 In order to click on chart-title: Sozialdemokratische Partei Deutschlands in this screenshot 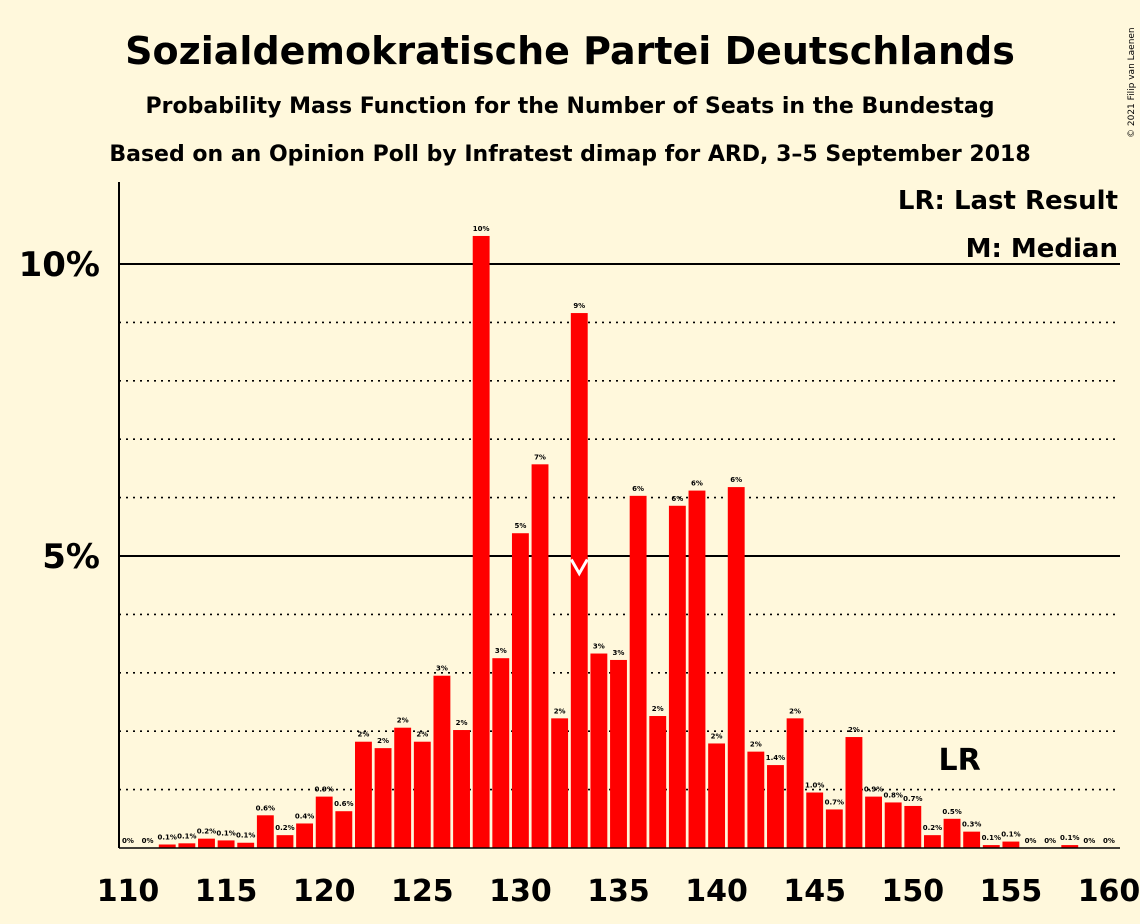, I will do `click(570, 51)`.